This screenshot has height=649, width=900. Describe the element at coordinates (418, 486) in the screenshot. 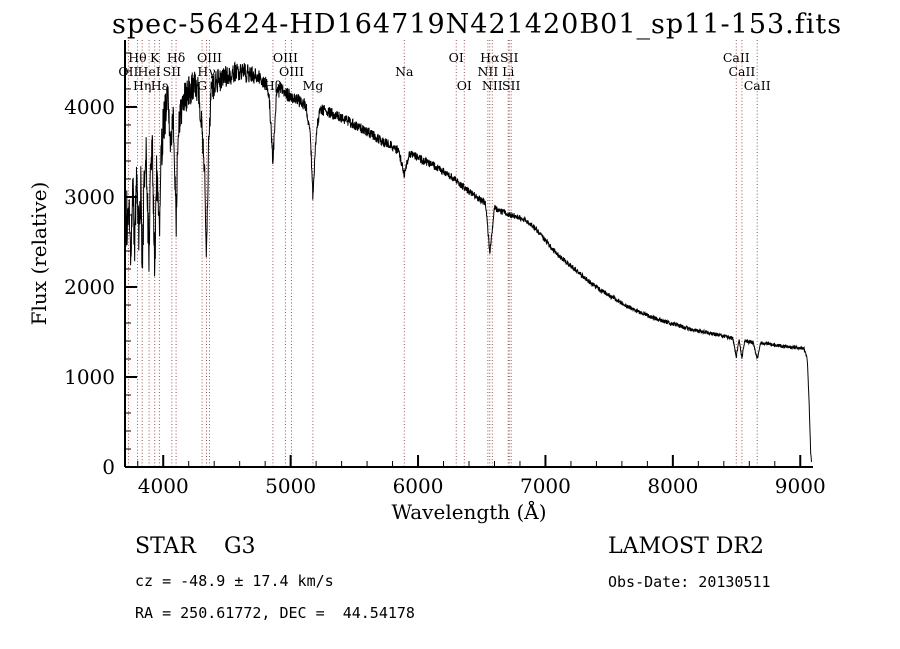

I see `x-tick-label: 6000` at that location.